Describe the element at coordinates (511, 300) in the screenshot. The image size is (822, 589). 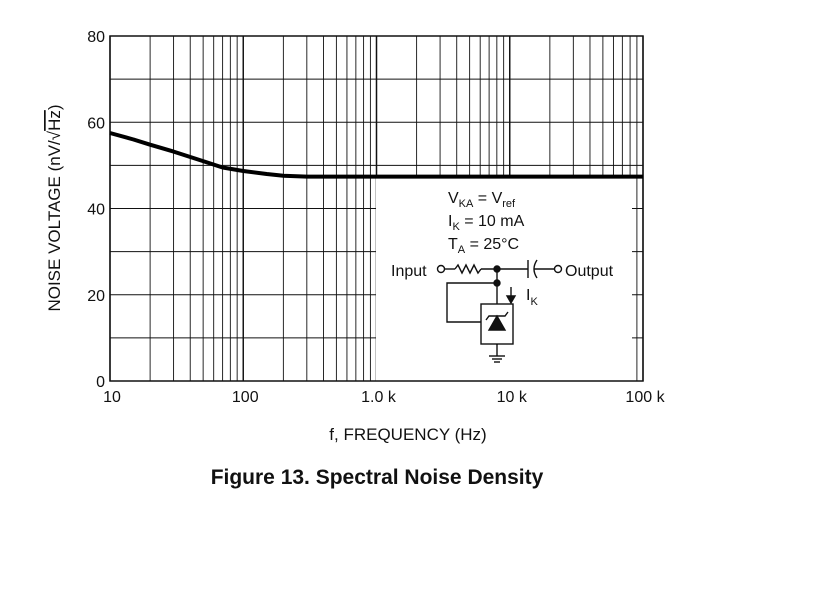
I see `current-arrow-icon` at that location.